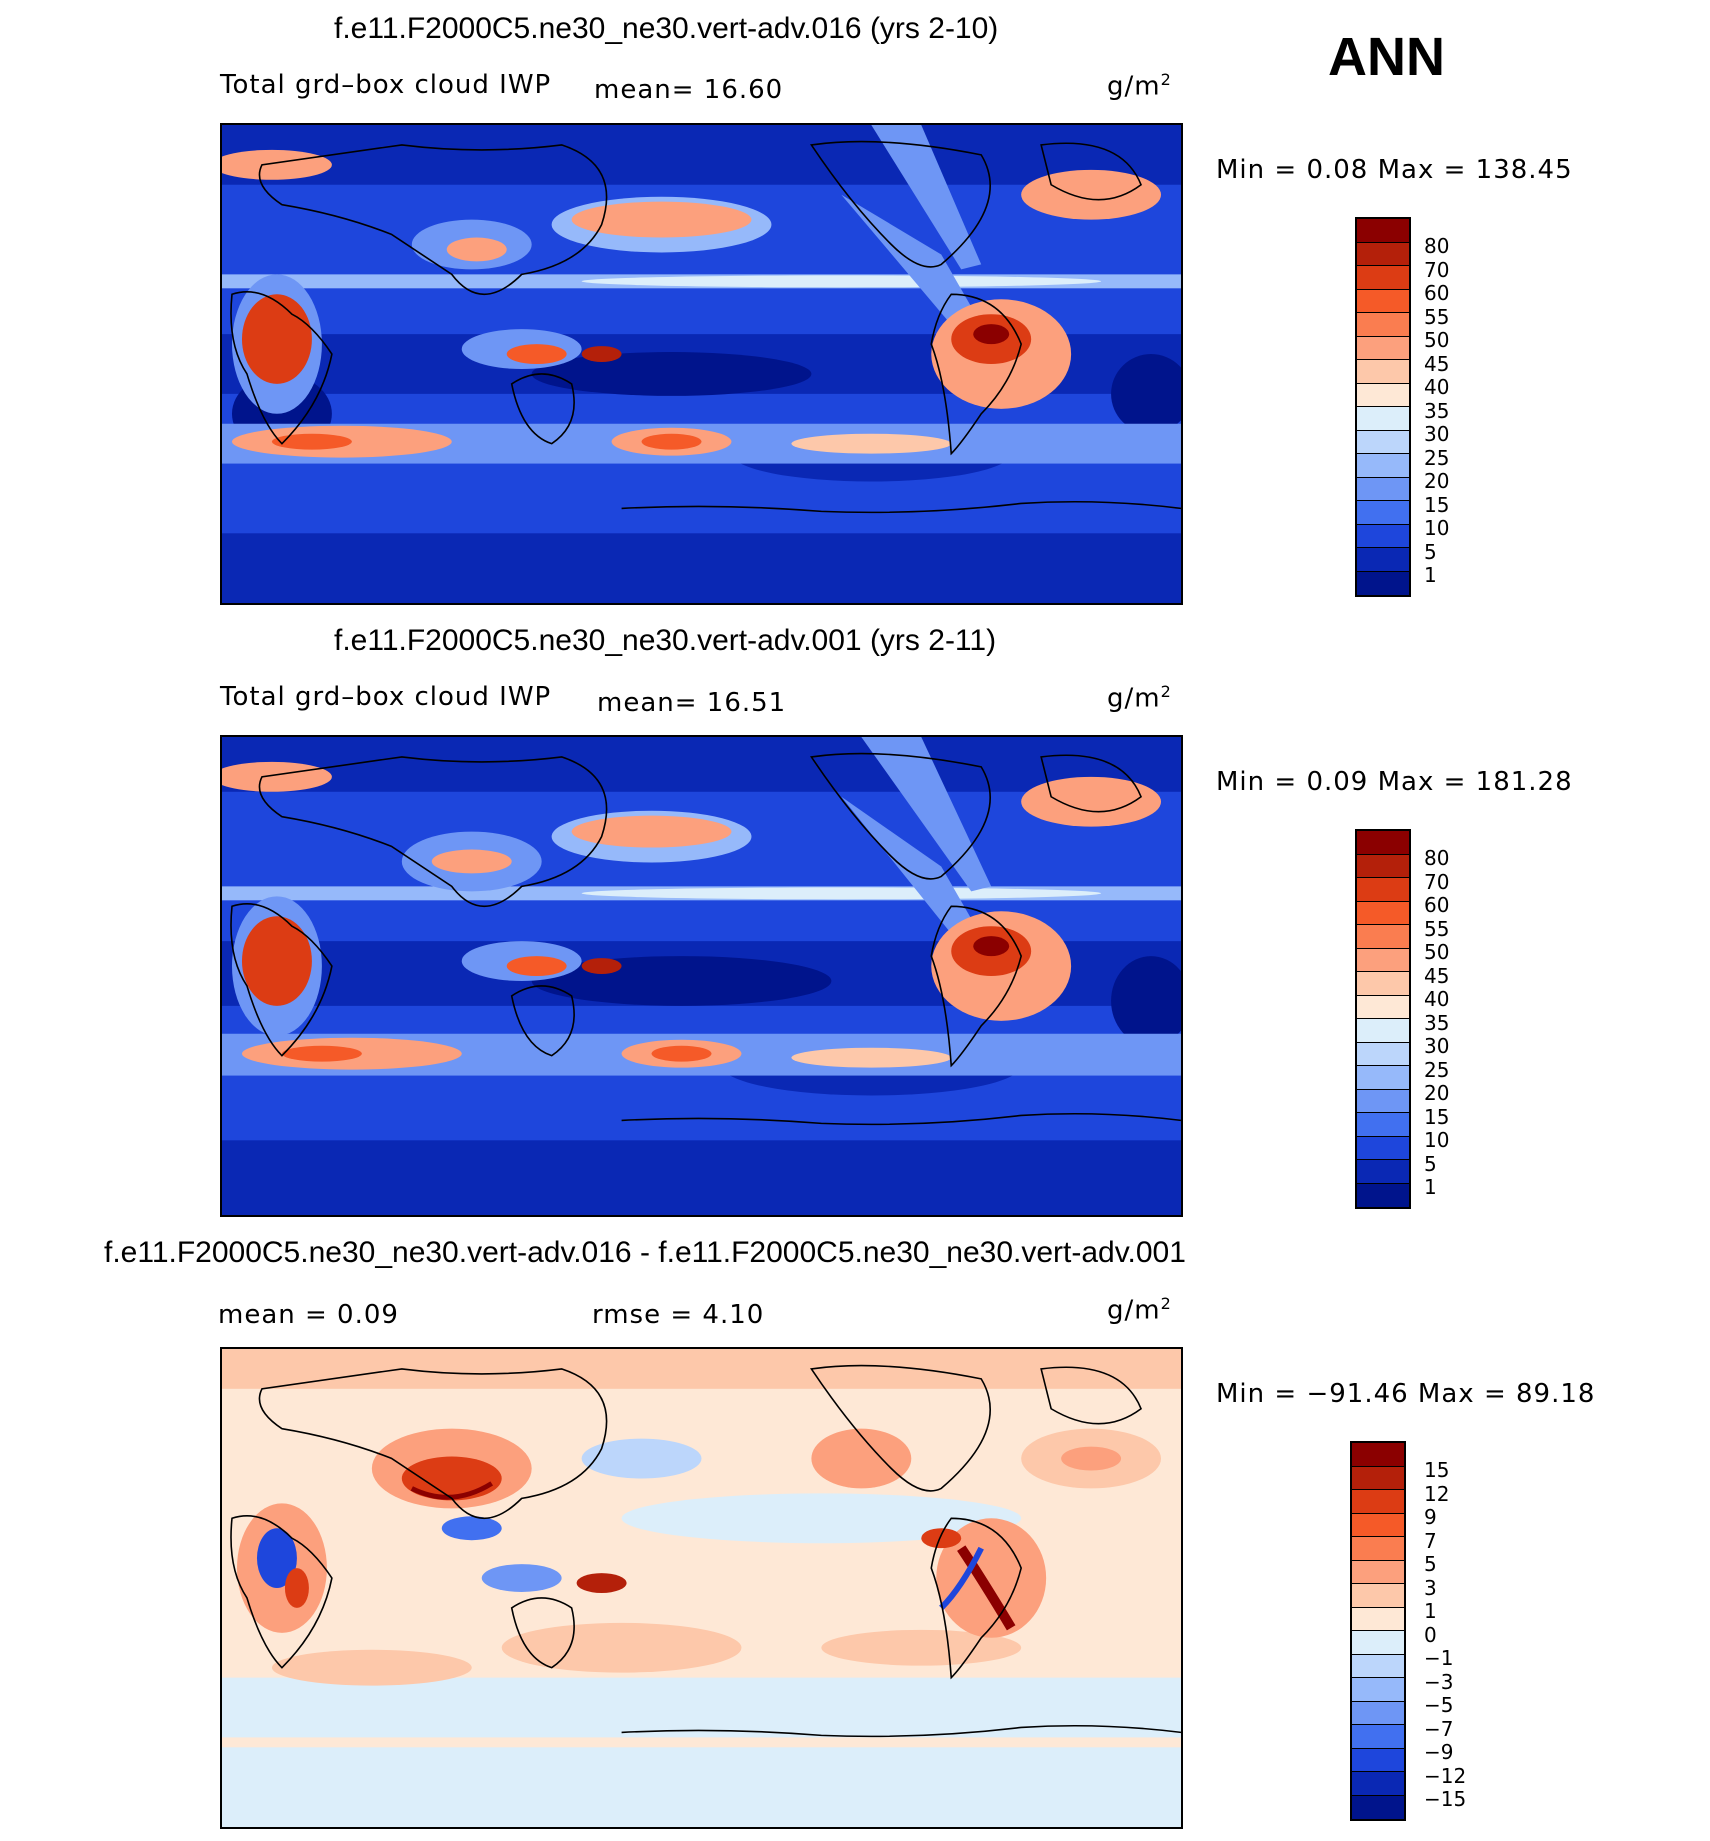 The width and height of the screenshot is (1710, 1841). Describe the element at coordinates (1439, 1705) in the screenshot. I see `colorbar-tick-label: −5` at that location.